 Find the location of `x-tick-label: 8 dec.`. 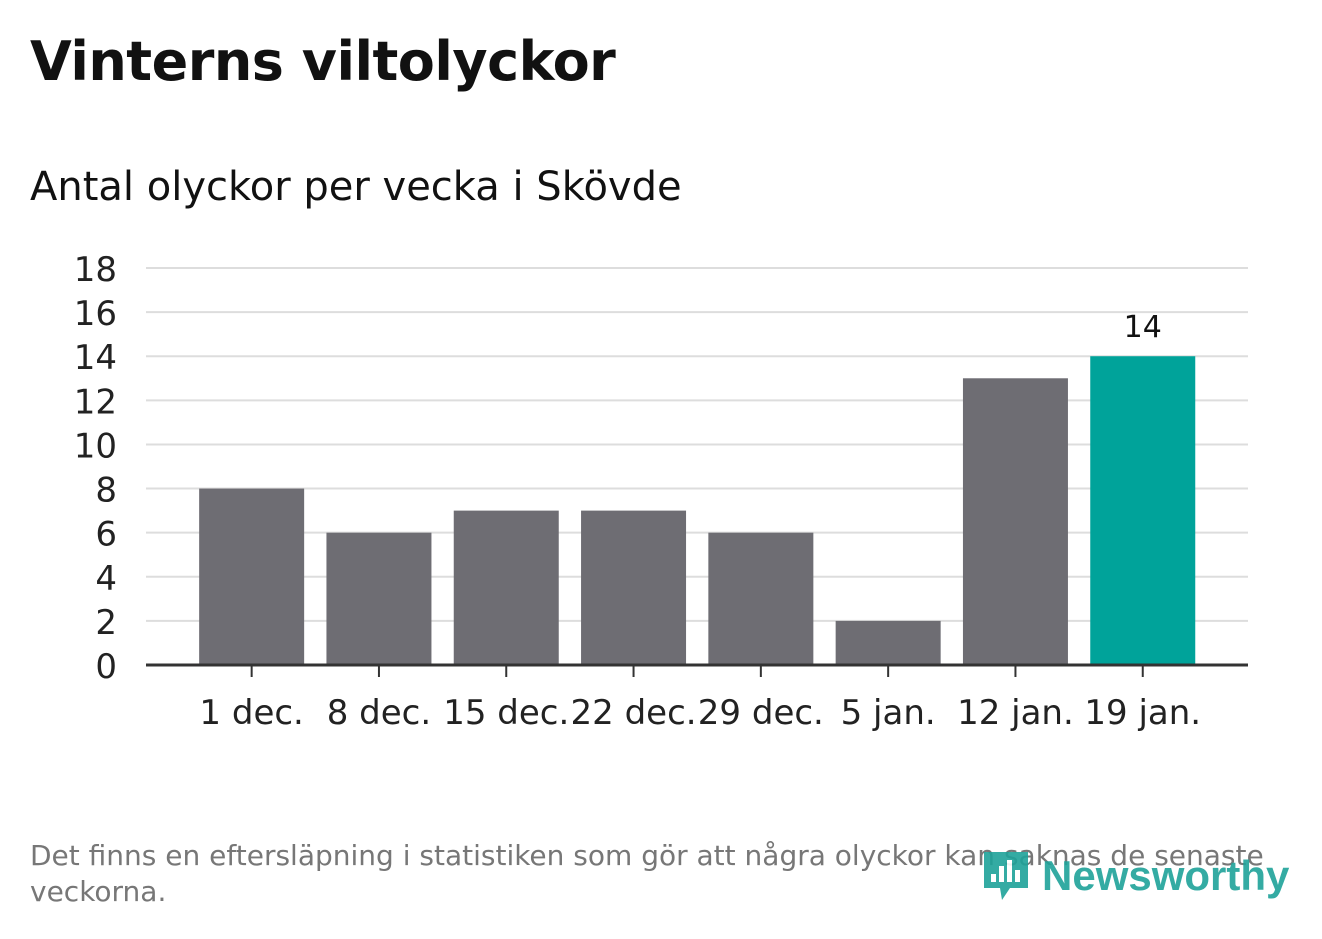

x-tick-label: 8 dec. is located at coordinates (379, 713).